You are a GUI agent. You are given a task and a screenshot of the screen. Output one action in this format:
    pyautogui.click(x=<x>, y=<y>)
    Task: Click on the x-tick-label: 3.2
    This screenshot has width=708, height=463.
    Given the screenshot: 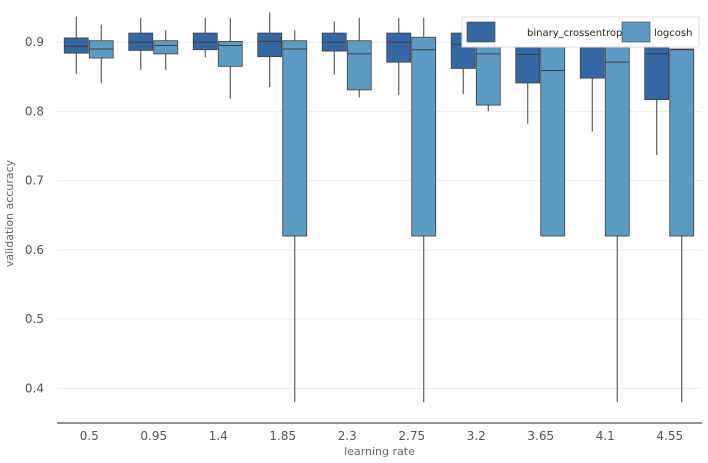 What is the action you would take?
    pyautogui.click(x=476, y=436)
    